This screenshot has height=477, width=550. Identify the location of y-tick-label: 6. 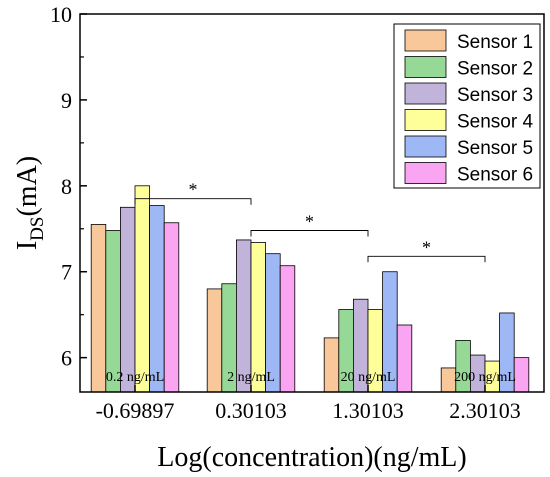
(66, 358).